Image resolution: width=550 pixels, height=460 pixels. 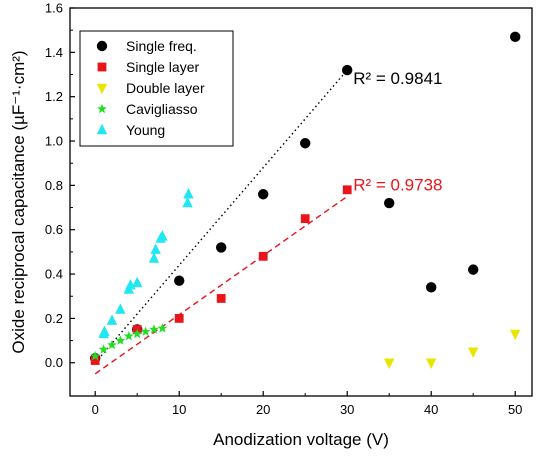 I want to click on fit-annotations: R² = 0.9841 R² = 0.9738, so click(x=397, y=131).